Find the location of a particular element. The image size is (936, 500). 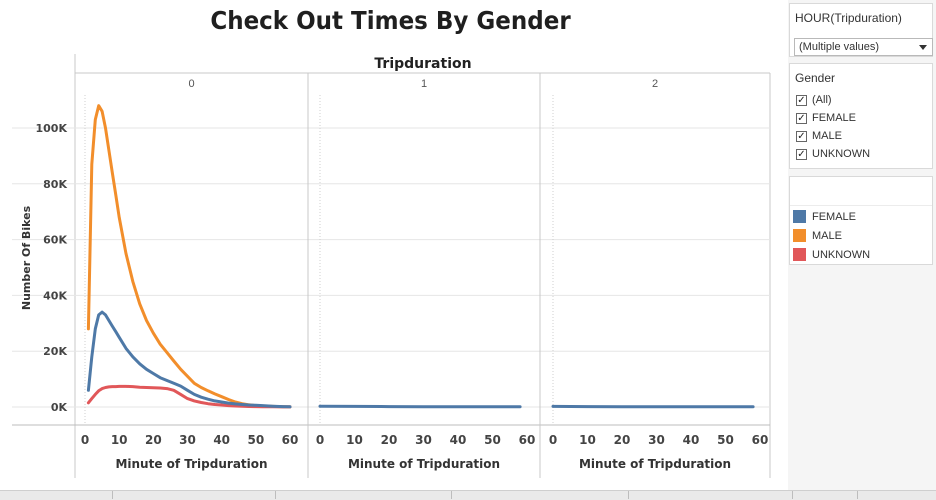

gender-filter-card: Gender ✓ (All) ✓ FEMALE ✓ MALE ✓ UNKNOWN is located at coordinates (861, 116).